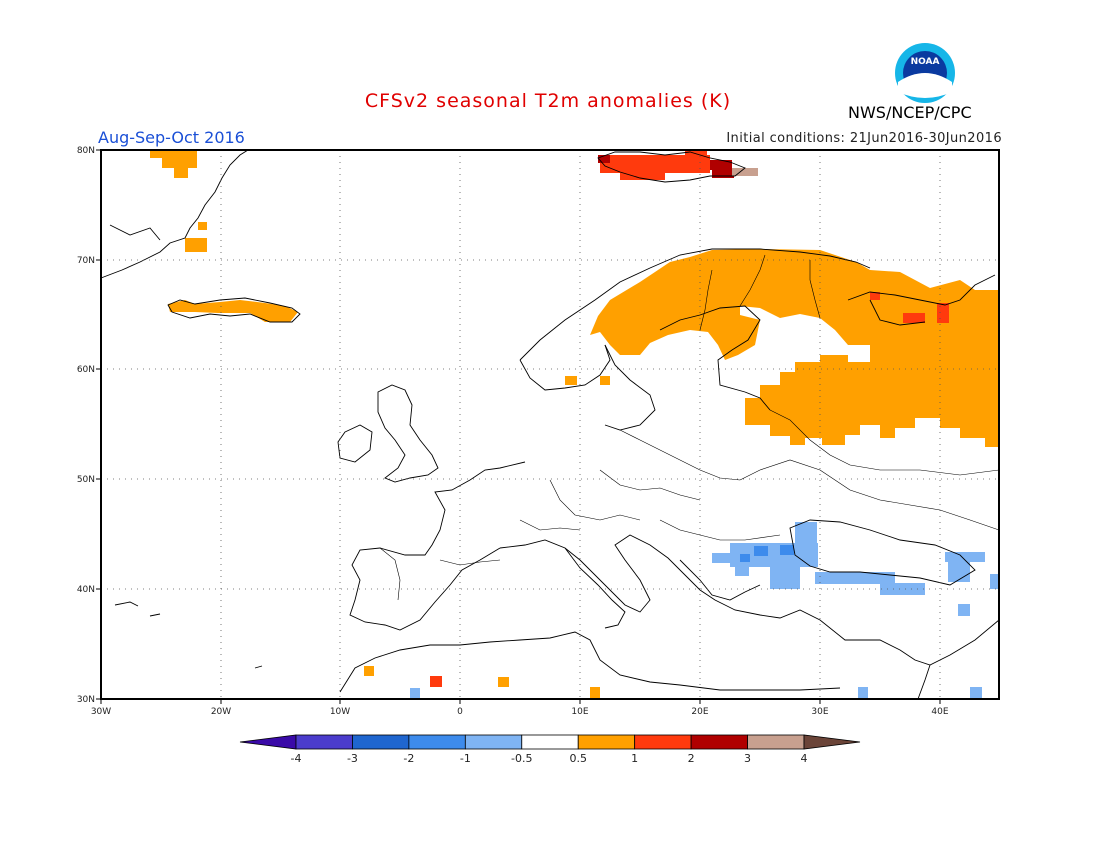  What do you see at coordinates (296, 758) in the screenshot?
I see `colorbar-tick-label: -4` at bounding box center [296, 758].